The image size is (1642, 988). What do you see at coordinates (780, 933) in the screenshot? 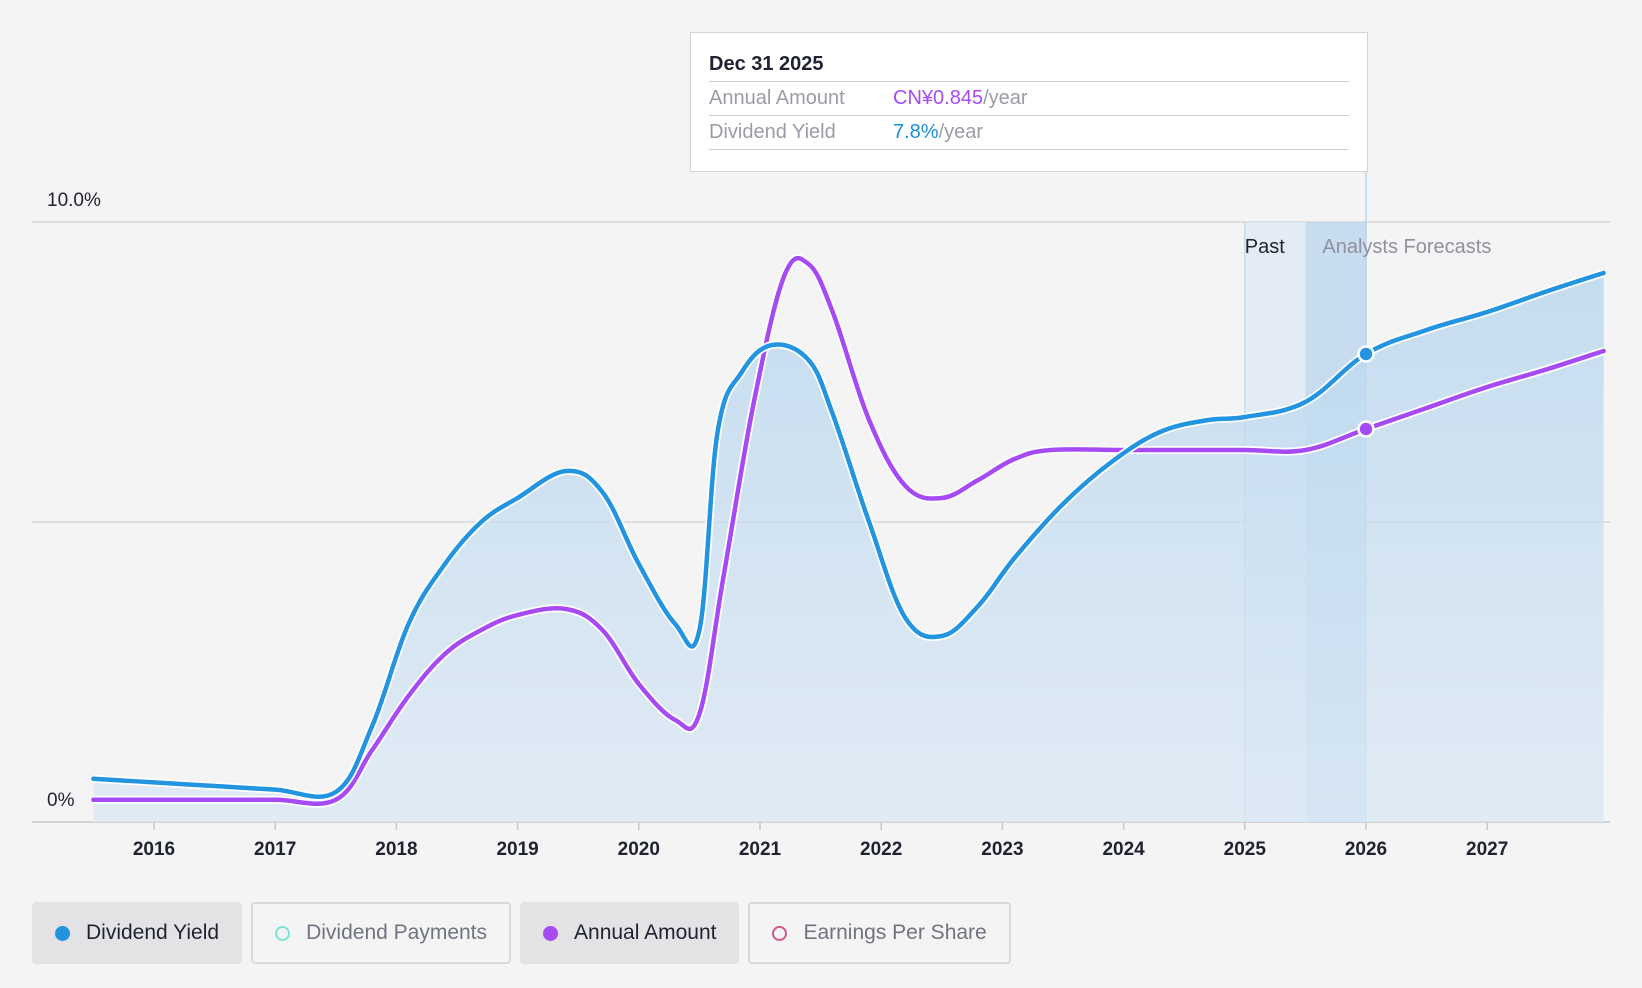
I see `earnings-per-share-ring-icon` at bounding box center [780, 933].